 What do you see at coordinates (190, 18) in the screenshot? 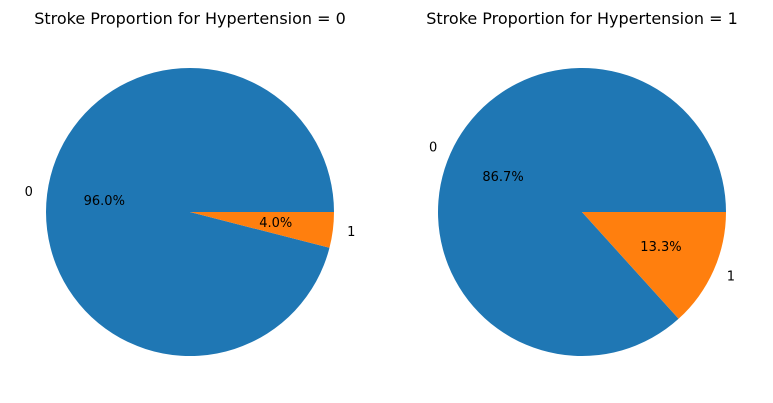
I see `chart-title: Stroke Proportion for Hypertension = 0` at bounding box center [190, 18].